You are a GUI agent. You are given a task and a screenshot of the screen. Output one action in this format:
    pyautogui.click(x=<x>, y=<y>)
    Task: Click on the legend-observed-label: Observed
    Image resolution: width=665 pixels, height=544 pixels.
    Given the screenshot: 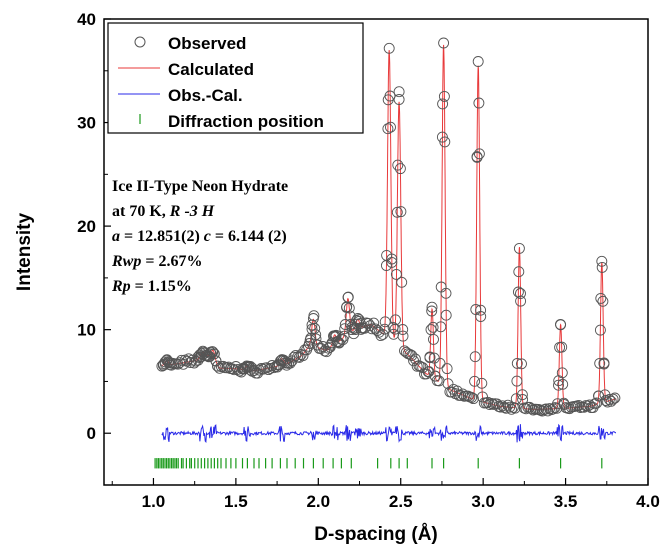 What is the action you would take?
    pyautogui.click(x=207, y=43)
    